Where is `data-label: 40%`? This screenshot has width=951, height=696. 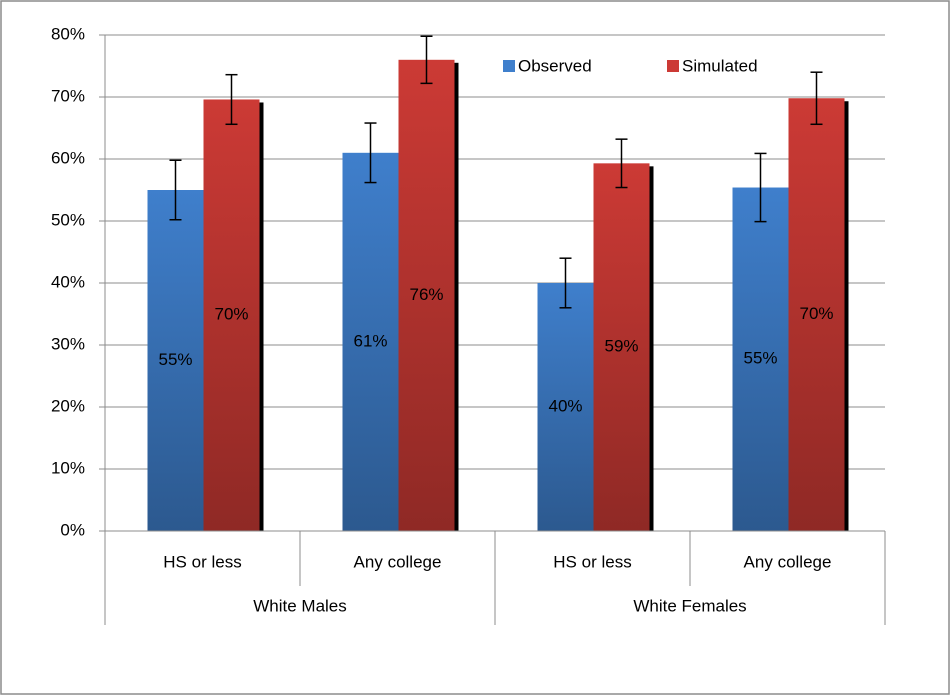 data-label: 40% is located at coordinates (565, 405).